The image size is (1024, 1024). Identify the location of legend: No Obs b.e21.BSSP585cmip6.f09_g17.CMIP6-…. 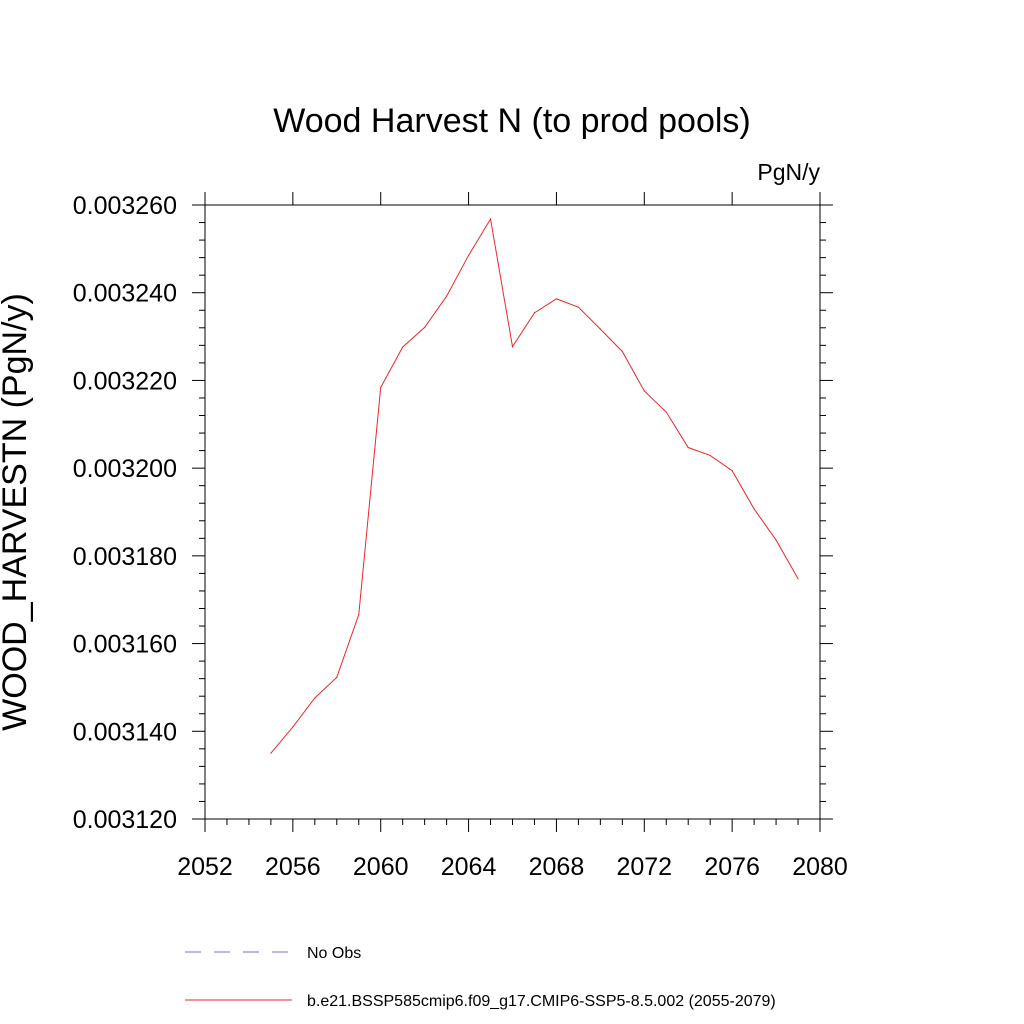
(480, 977).